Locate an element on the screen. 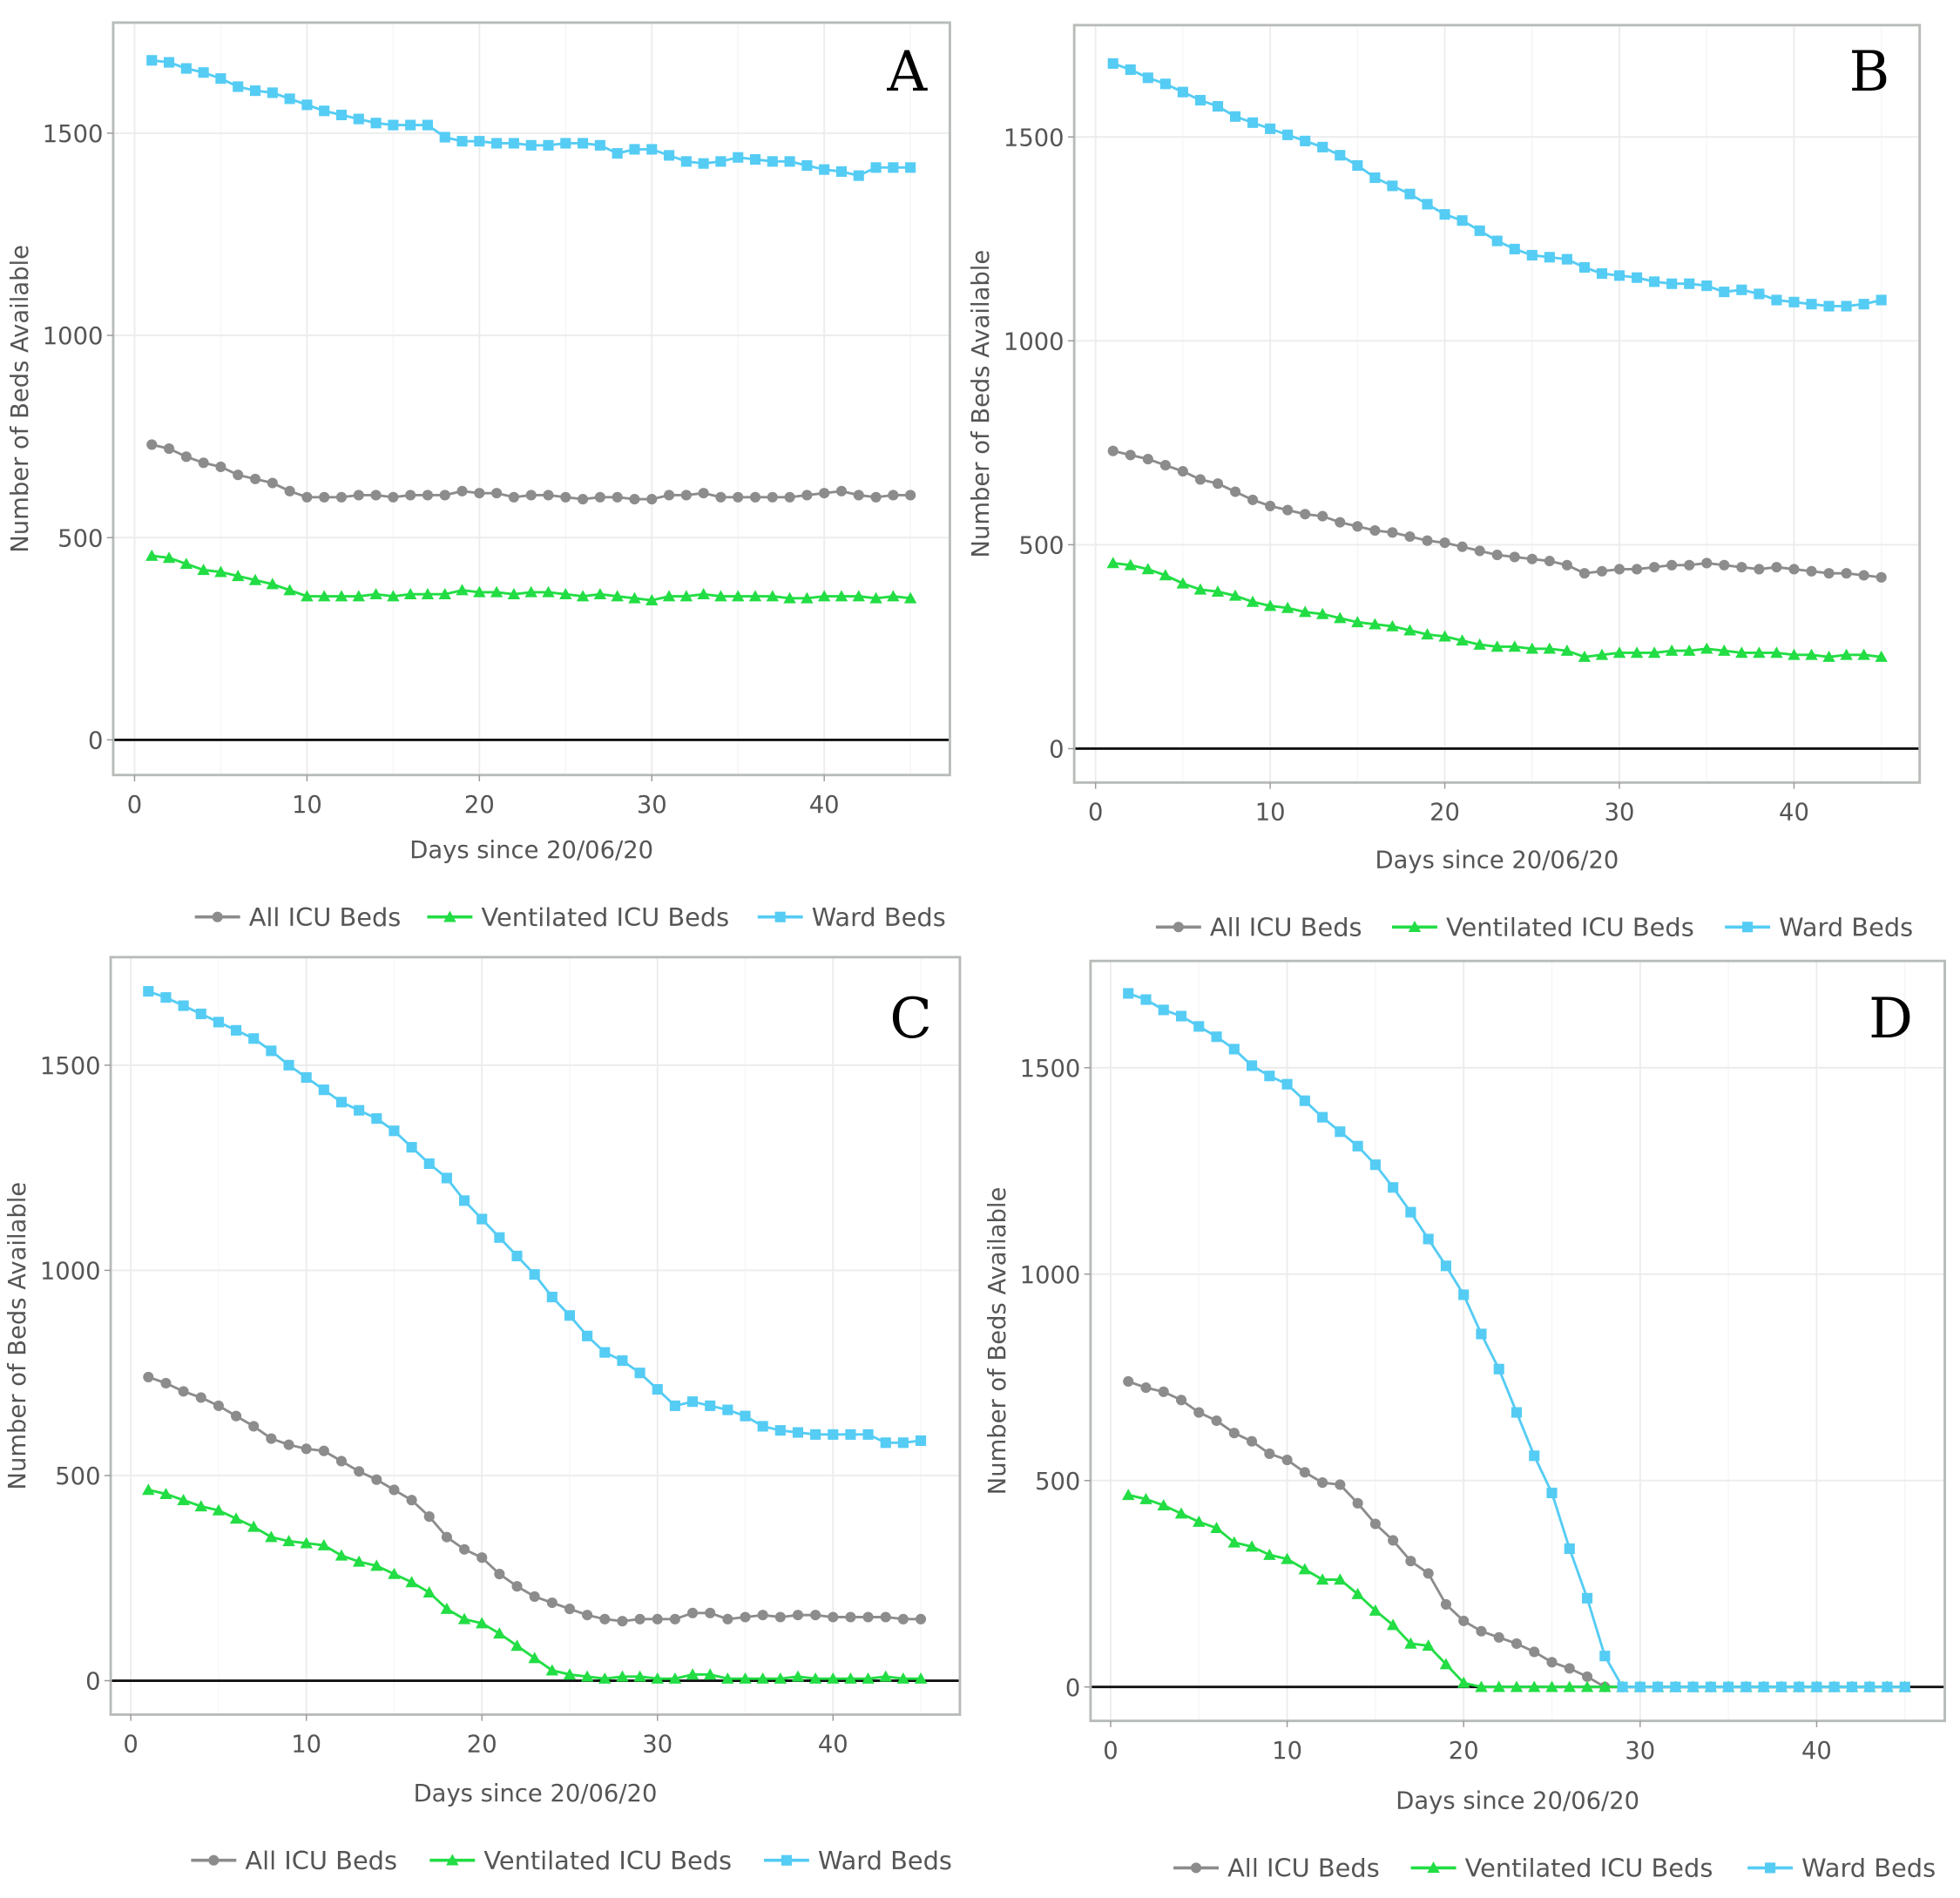  legend-label: All ICU Beds is located at coordinates (1303, 1868).